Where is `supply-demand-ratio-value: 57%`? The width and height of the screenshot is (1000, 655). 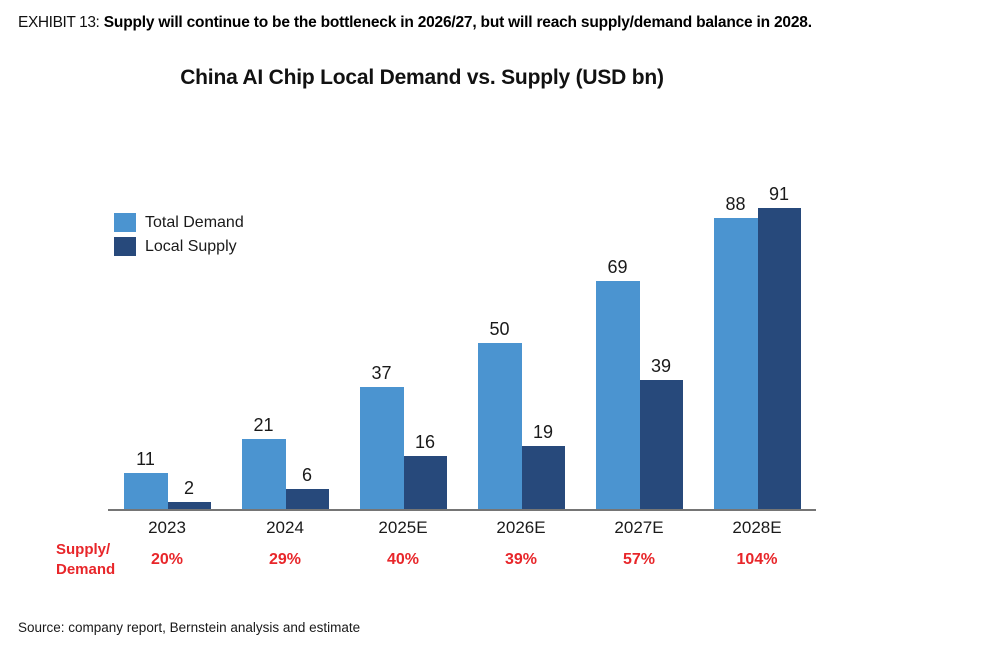
supply-demand-ratio-value: 57% is located at coordinates (639, 559).